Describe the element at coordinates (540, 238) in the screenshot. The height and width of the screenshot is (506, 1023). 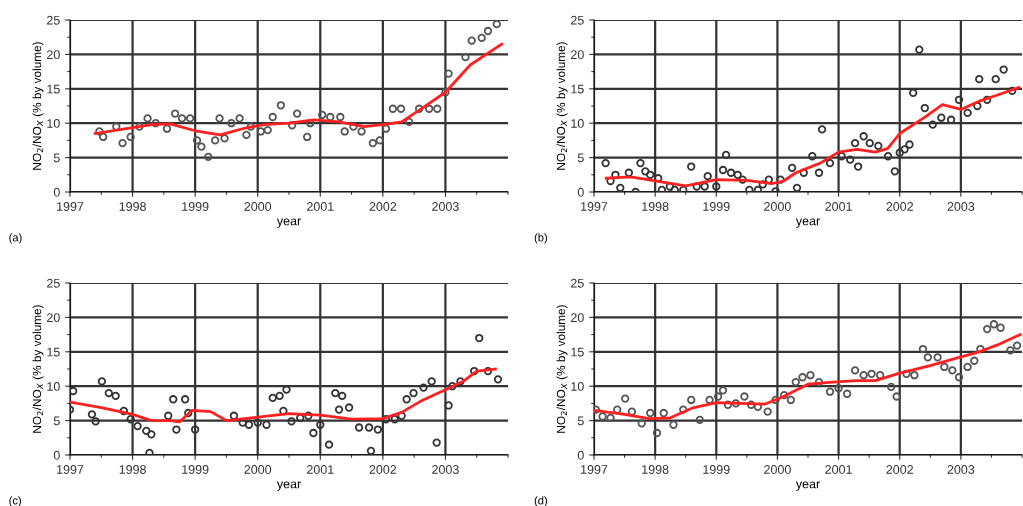
I see `text: (b)` at that location.